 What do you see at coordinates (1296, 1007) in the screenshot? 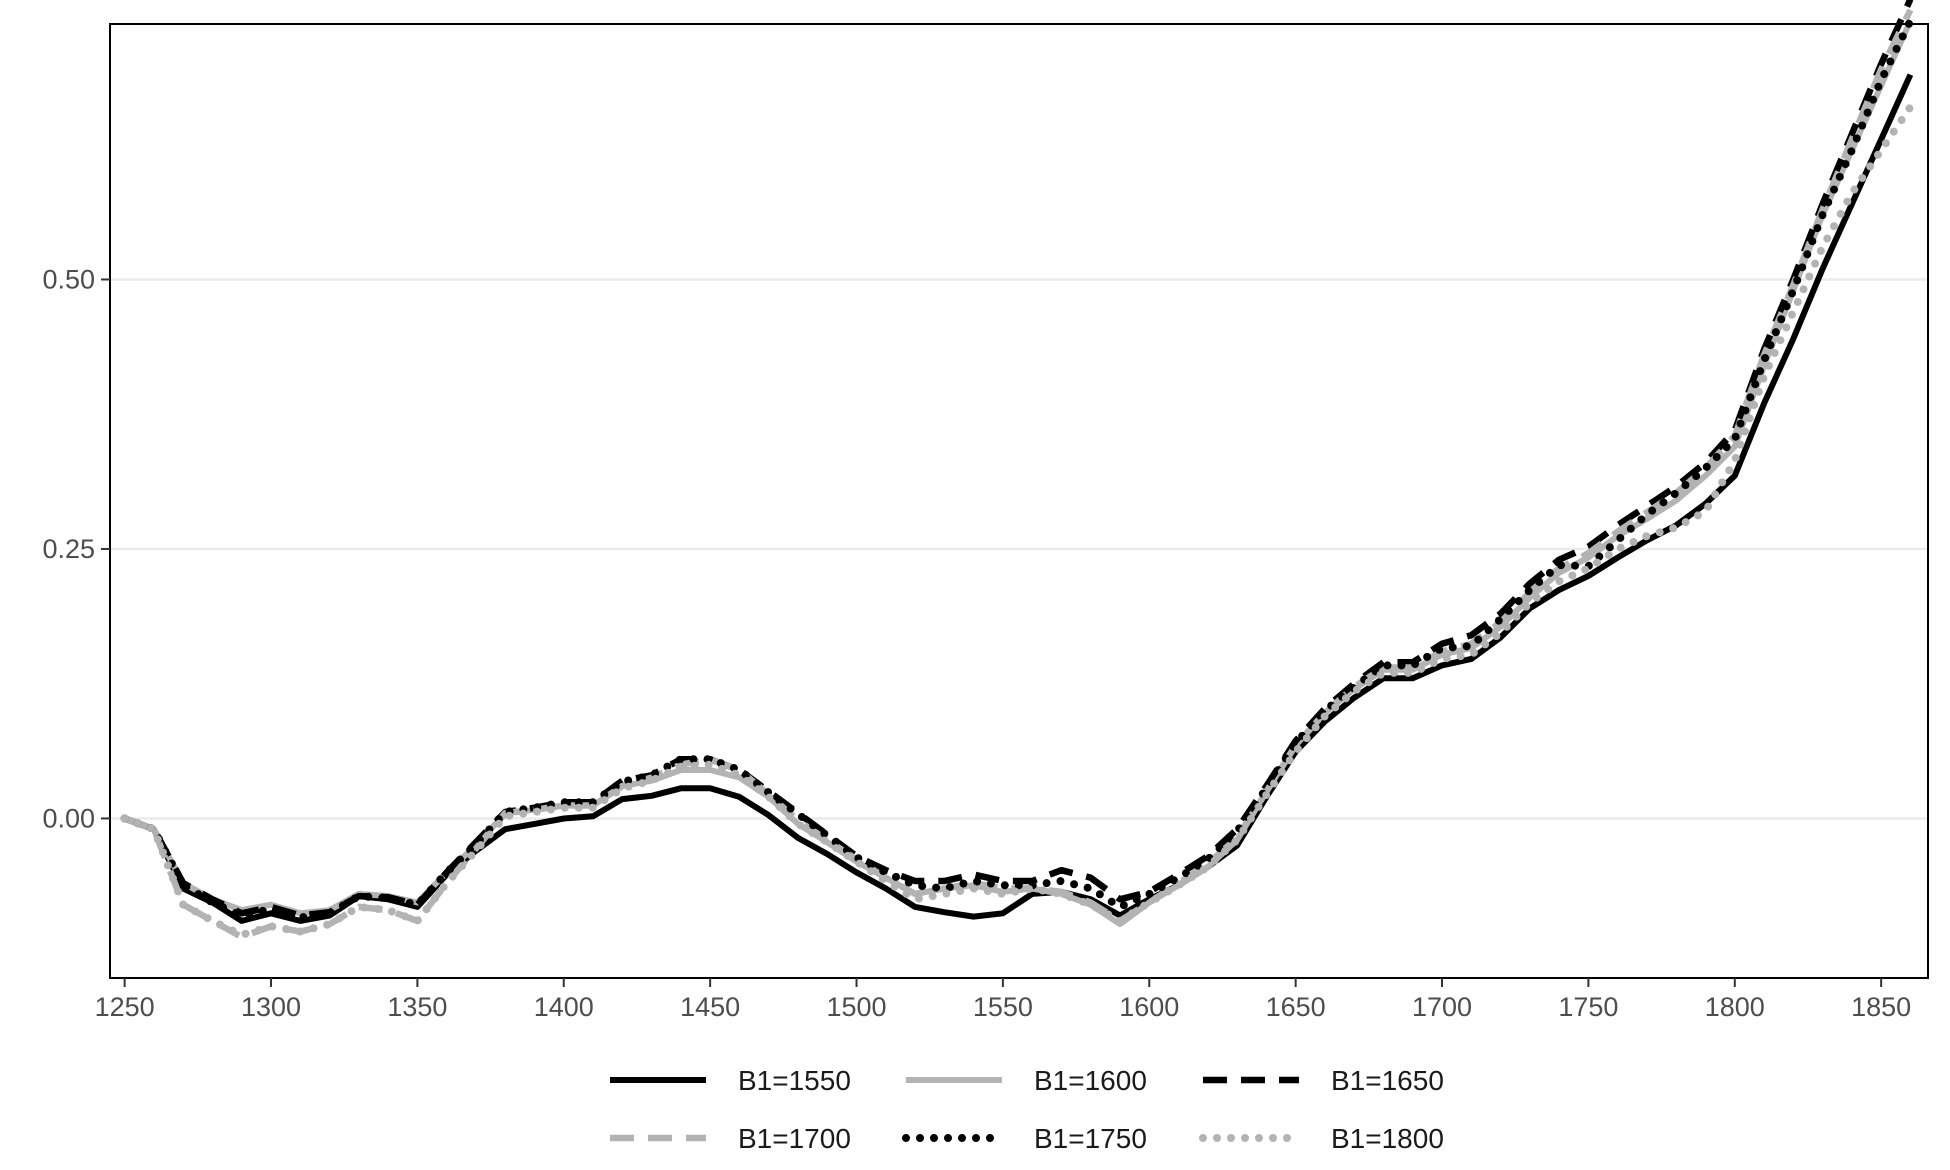
I see `x-tick-label: 1650` at bounding box center [1296, 1007].